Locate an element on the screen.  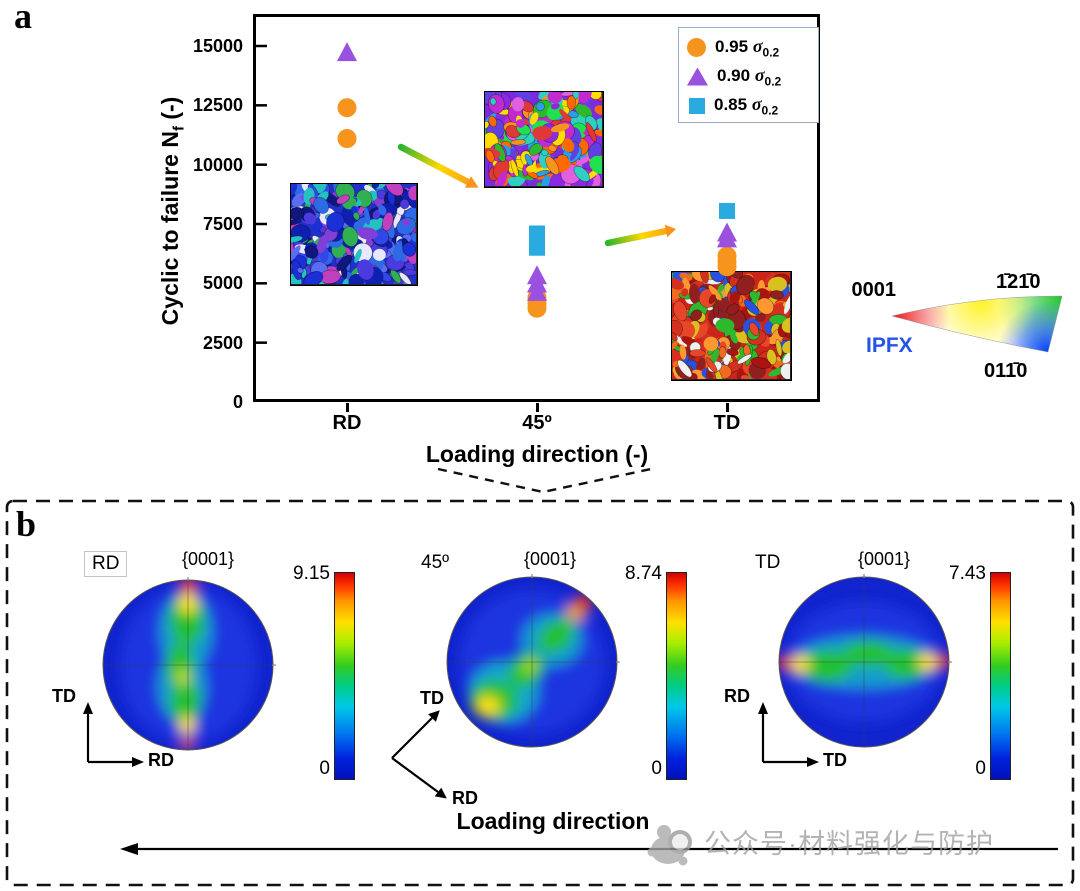
panel-a-label: a is located at coordinates (23, 18).